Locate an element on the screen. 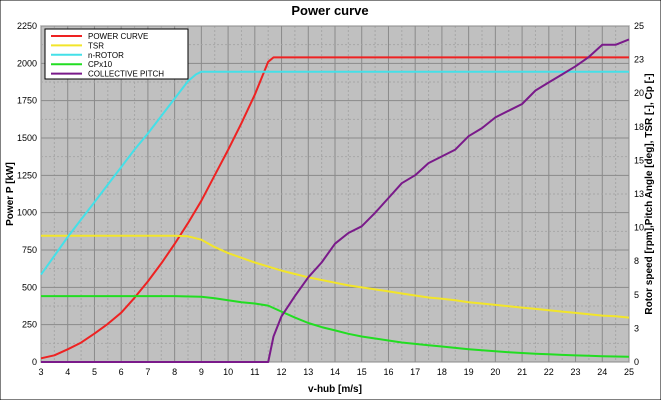 The height and width of the screenshot is (400, 661). x-tick-label: 19 is located at coordinates (469, 372).